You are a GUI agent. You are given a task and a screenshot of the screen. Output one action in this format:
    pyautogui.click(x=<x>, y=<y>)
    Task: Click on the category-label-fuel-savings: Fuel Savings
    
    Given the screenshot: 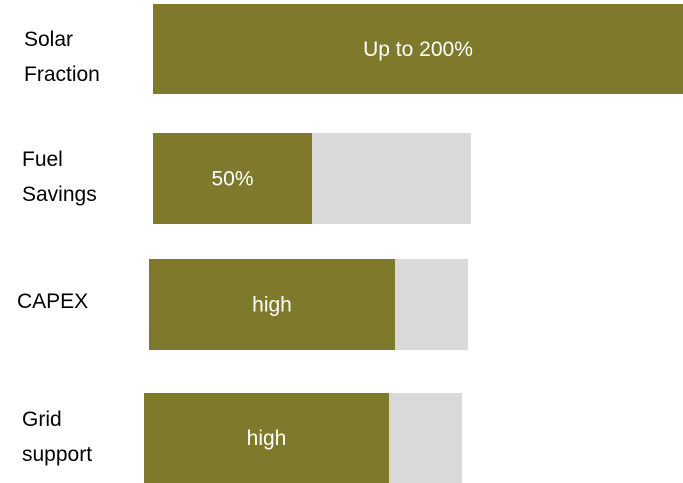 What is the action you would take?
    pyautogui.click(x=59, y=177)
    